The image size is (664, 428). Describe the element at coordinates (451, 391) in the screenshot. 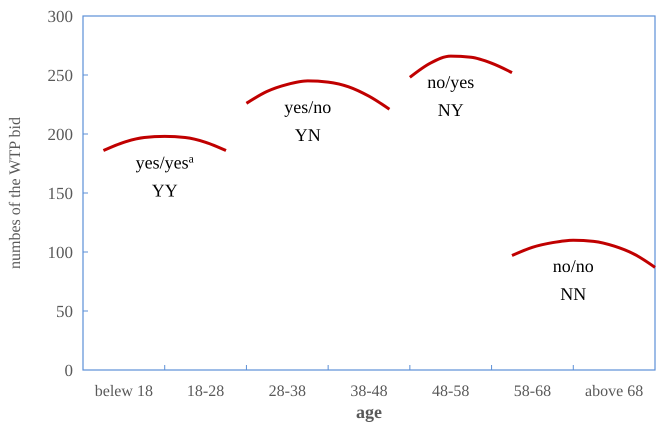

I see `x-tick-label: 48-58` at that location.